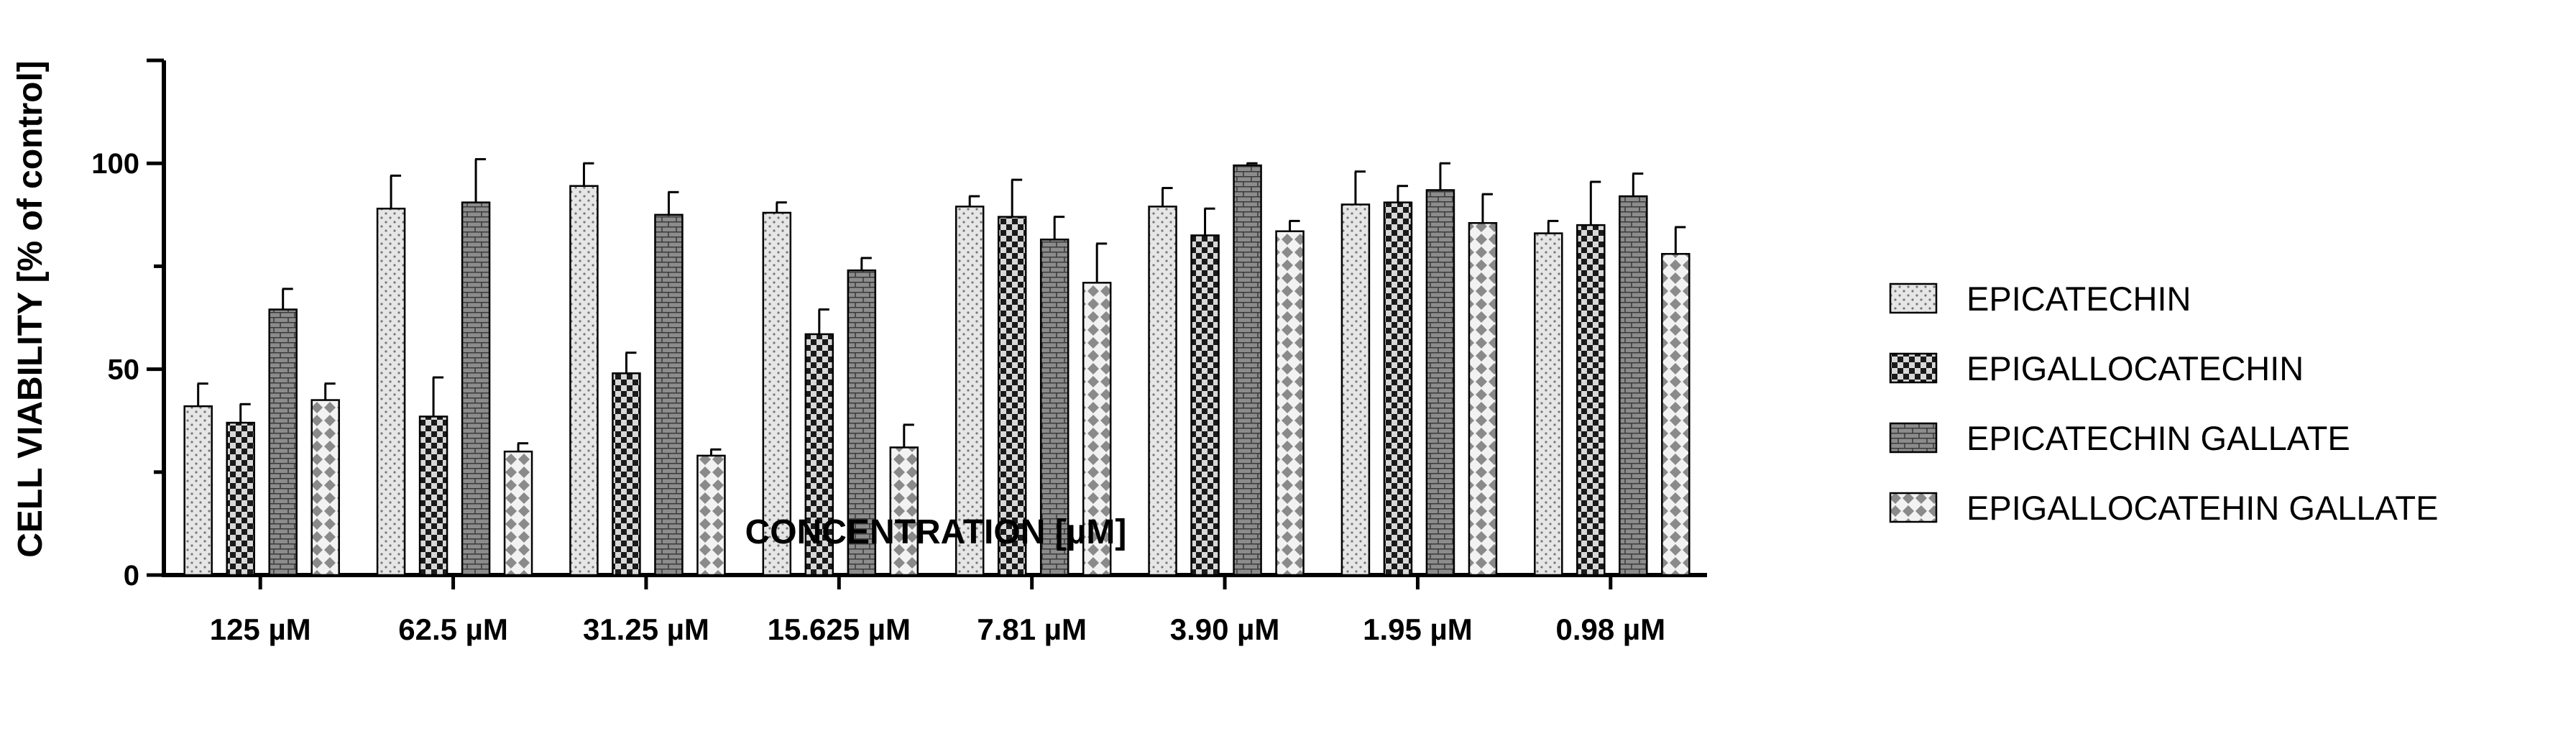  I want to click on legend-label: EPIGALLOCATECHIN, so click(2135, 368).